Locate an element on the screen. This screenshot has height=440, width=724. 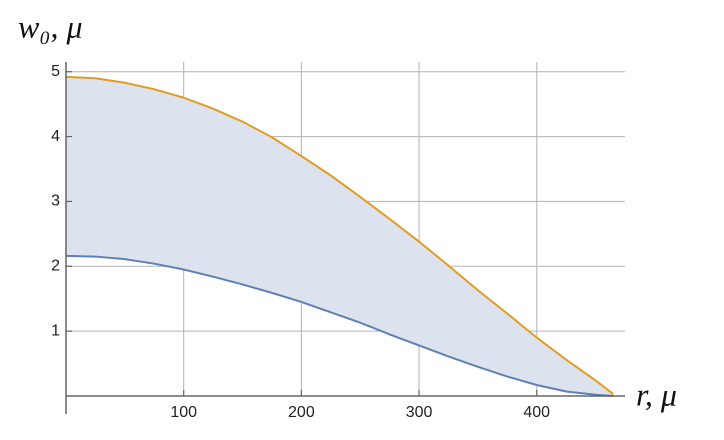
y-tick-label: 4 is located at coordinates (55, 136).